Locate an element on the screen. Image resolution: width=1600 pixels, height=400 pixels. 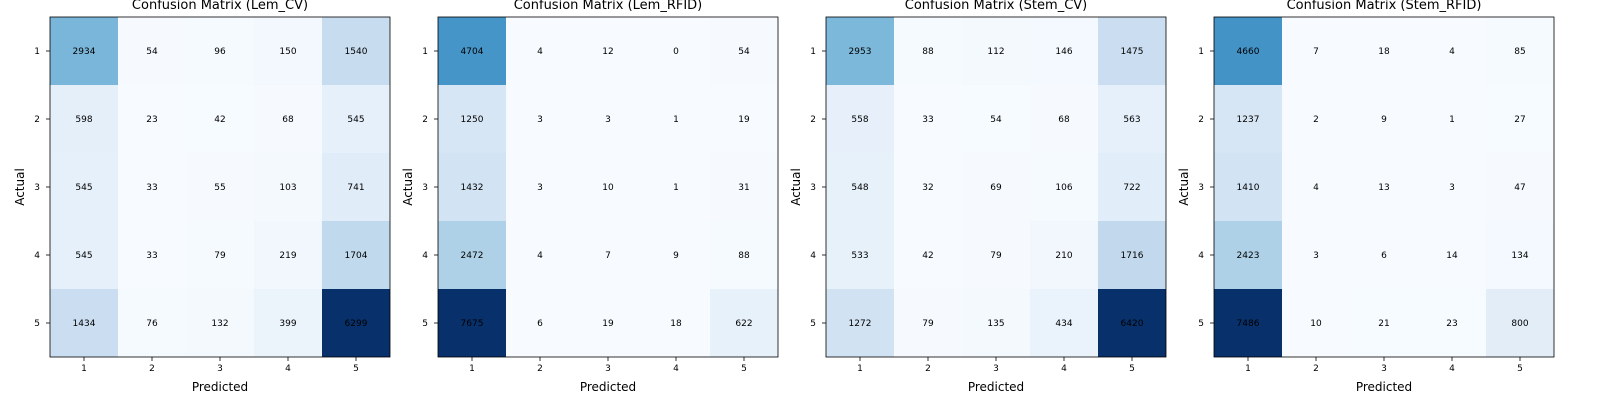
cell-value-label: 6420 is located at coordinates (1132, 324).